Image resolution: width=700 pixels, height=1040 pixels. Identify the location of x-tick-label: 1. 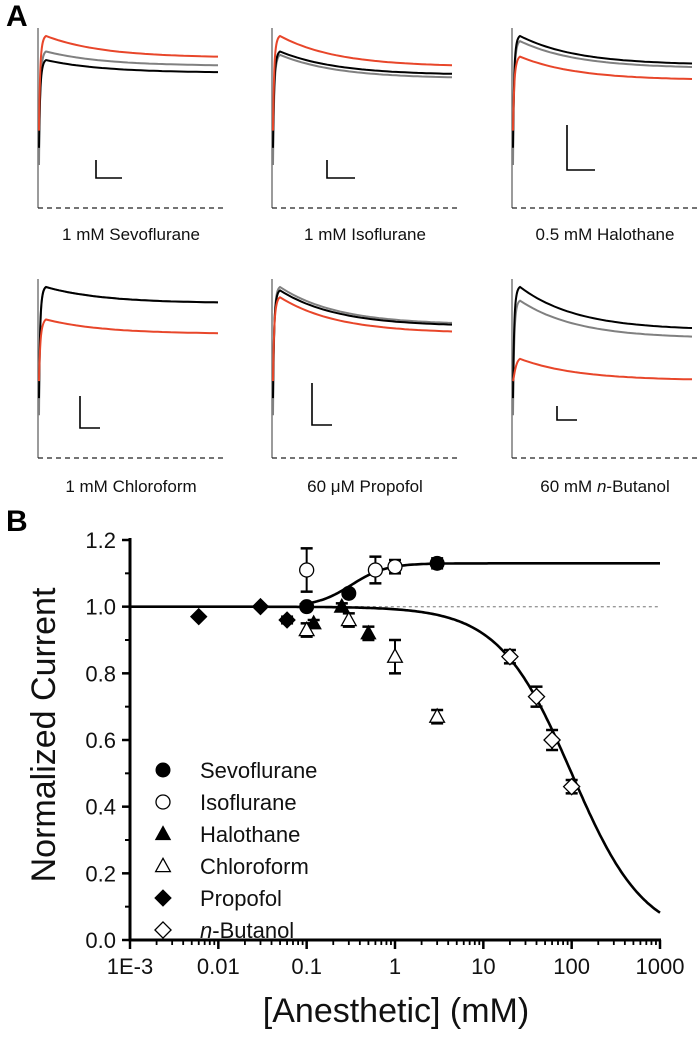
(395, 966).